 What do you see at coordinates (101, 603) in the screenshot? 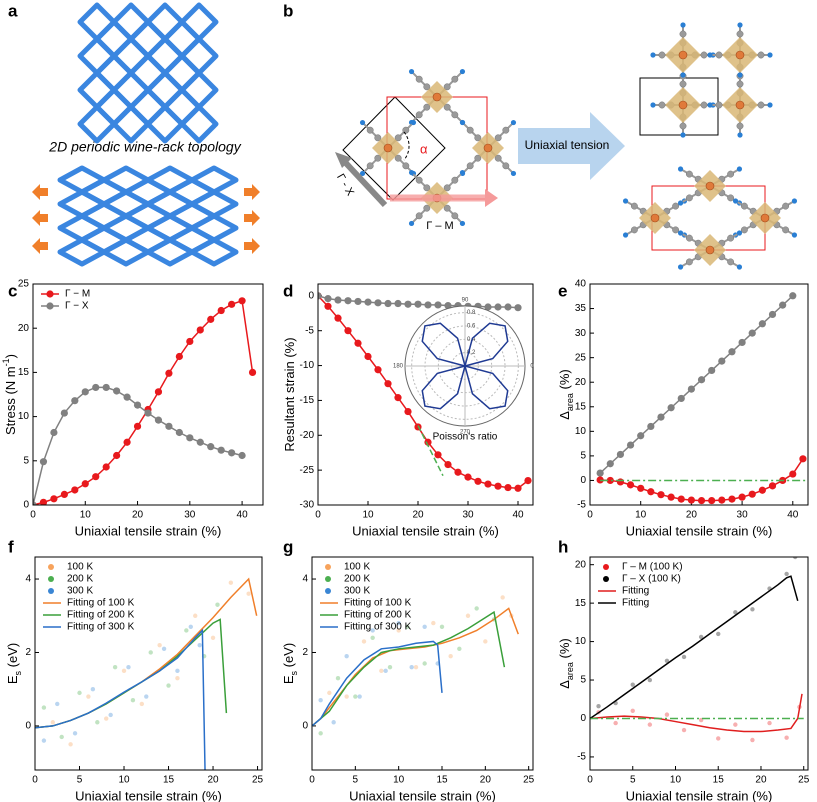
I see `legend-label: Fitting of 100 K` at bounding box center [101, 603].